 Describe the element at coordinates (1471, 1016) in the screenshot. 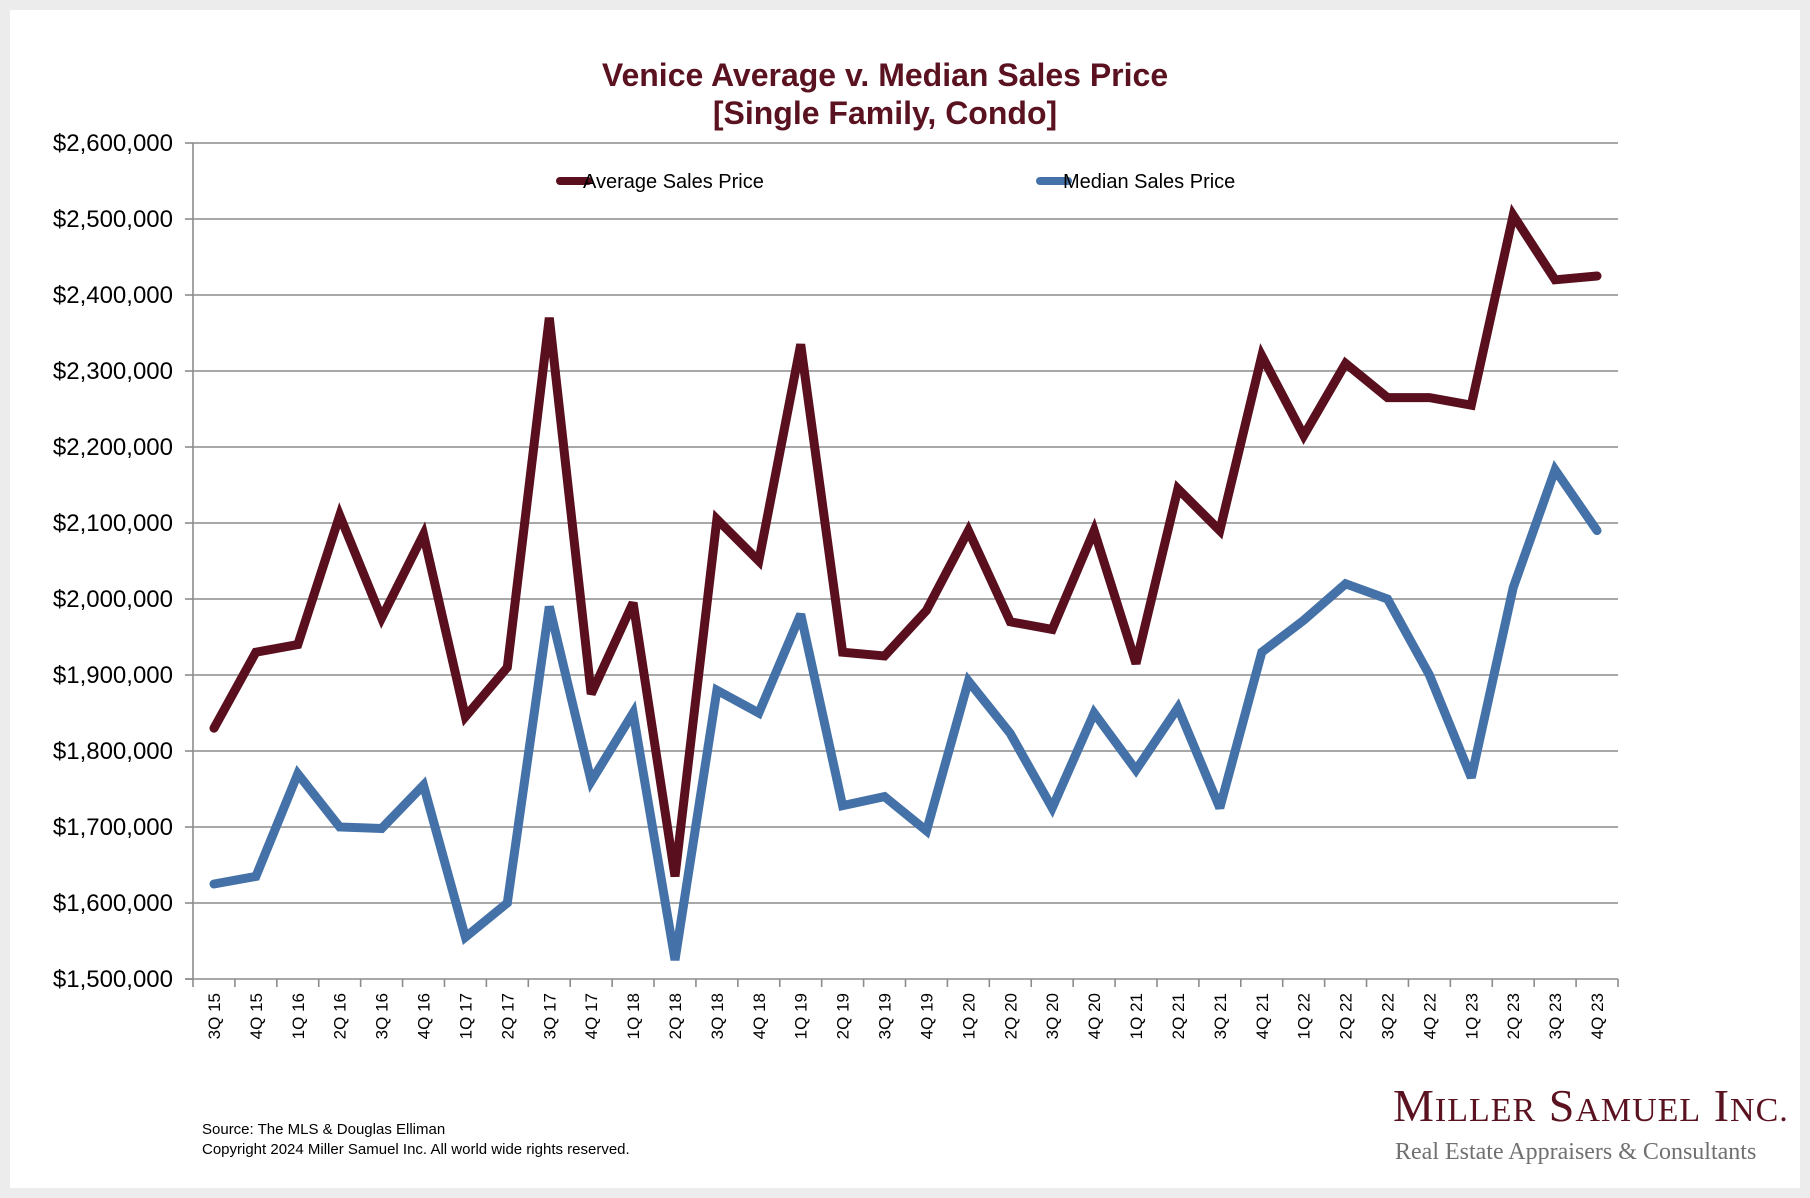

I see `x-tick-label: 1Q 23` at that location.